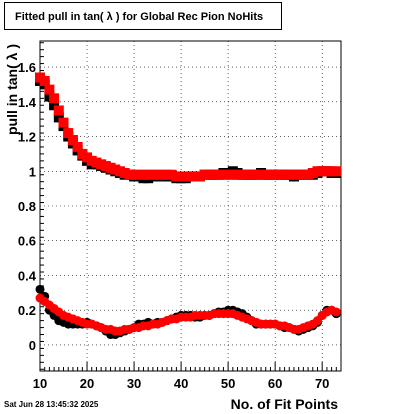 The width and height of the screenshot is (400, 414). What do you see at coordinates (27, 137) in the screenshot?
I see `y-tick-label: 1.2` at bounding box center [27, 137].